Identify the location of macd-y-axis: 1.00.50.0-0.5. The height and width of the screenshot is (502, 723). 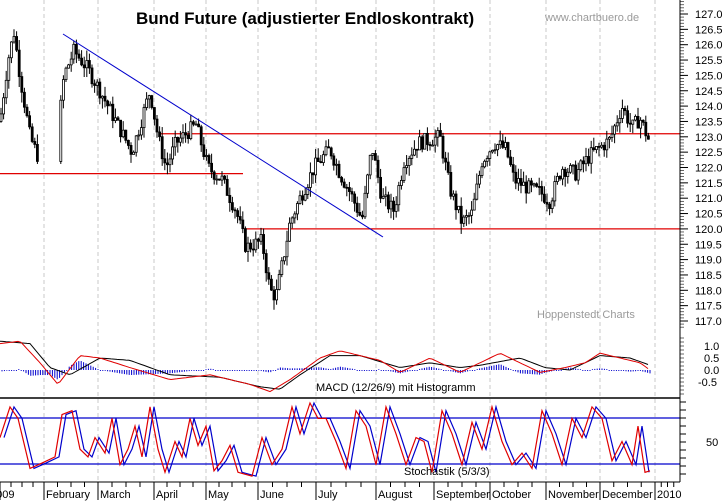
(699, 406).